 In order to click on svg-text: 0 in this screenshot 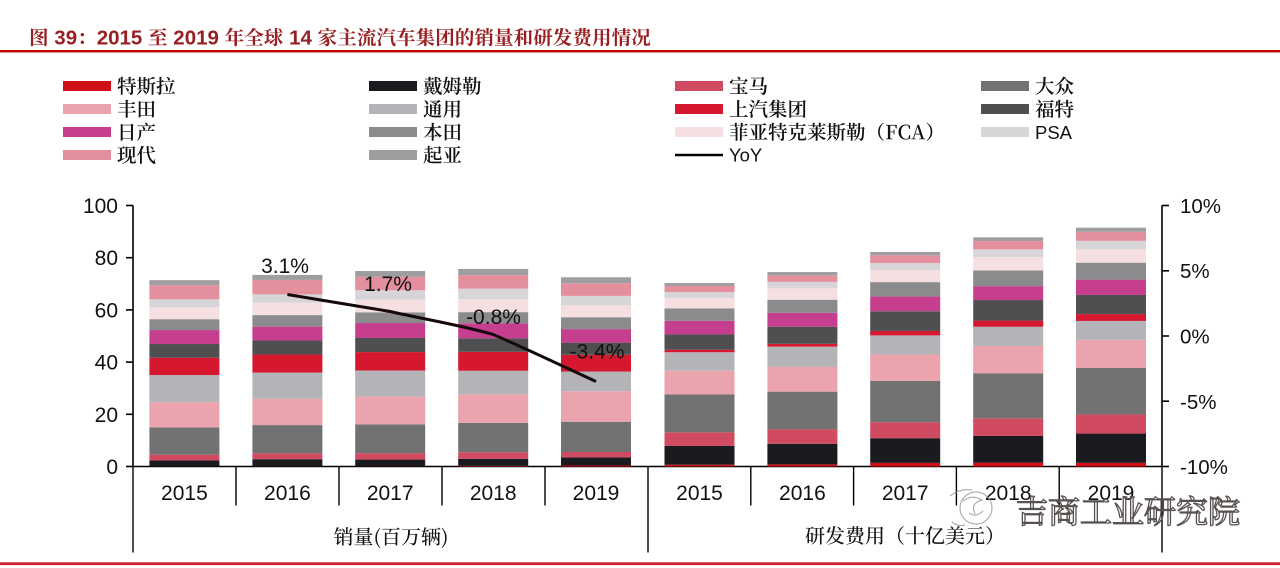, I will do `click(112, 467)`.